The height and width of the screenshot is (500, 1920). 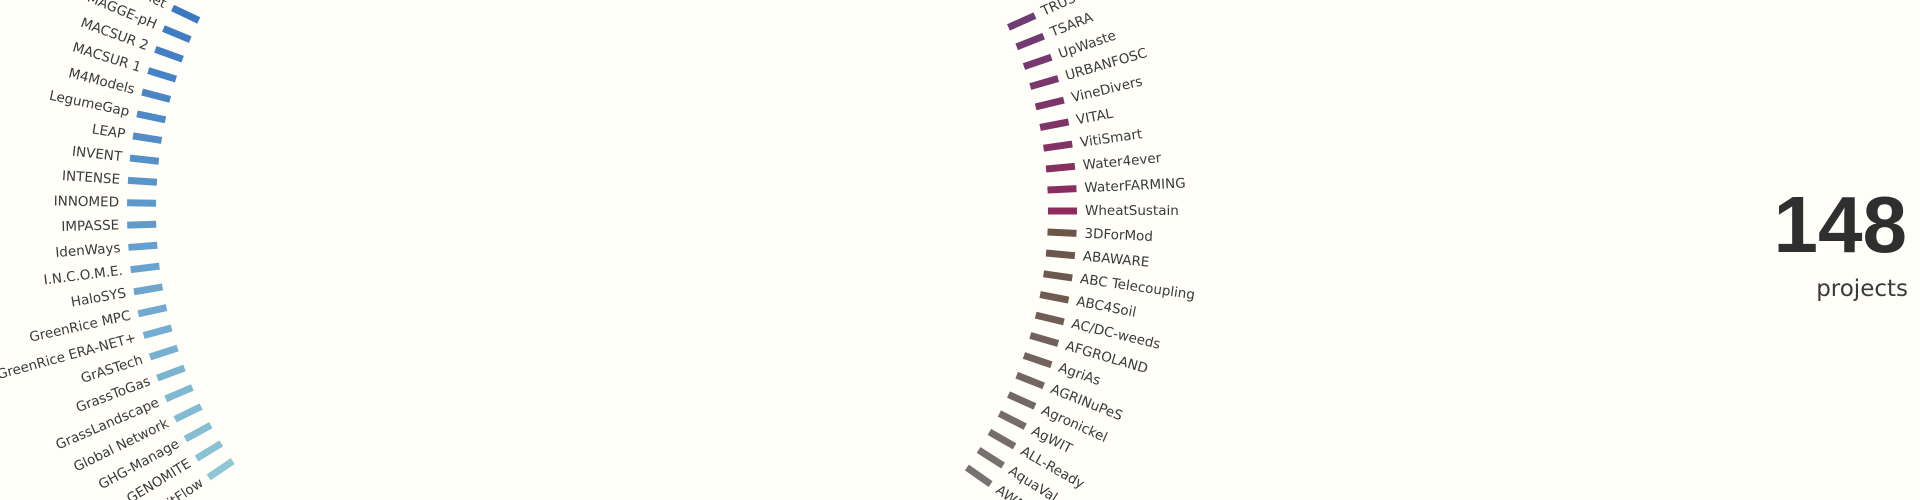 What do you see at coordinates (1135, 185) in the screenshot?
I see `project-label: WaterFARMING` at bounding box center [1135, 185].